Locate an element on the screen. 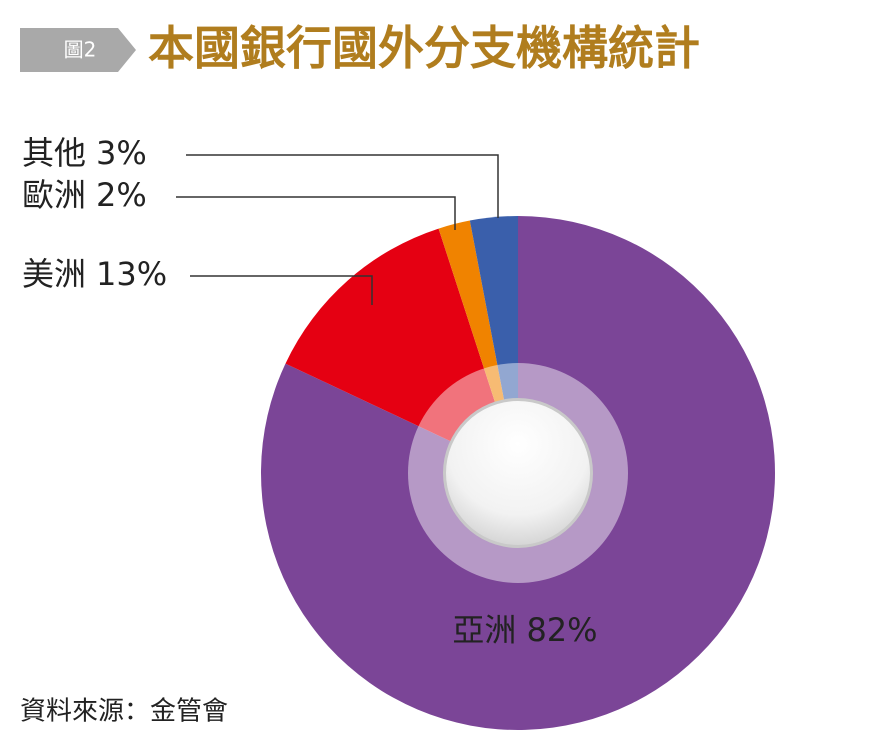 The width and height of the screenshot is (876, 754). data-label: 亞洲 82% is located at coordinates (524, 630).